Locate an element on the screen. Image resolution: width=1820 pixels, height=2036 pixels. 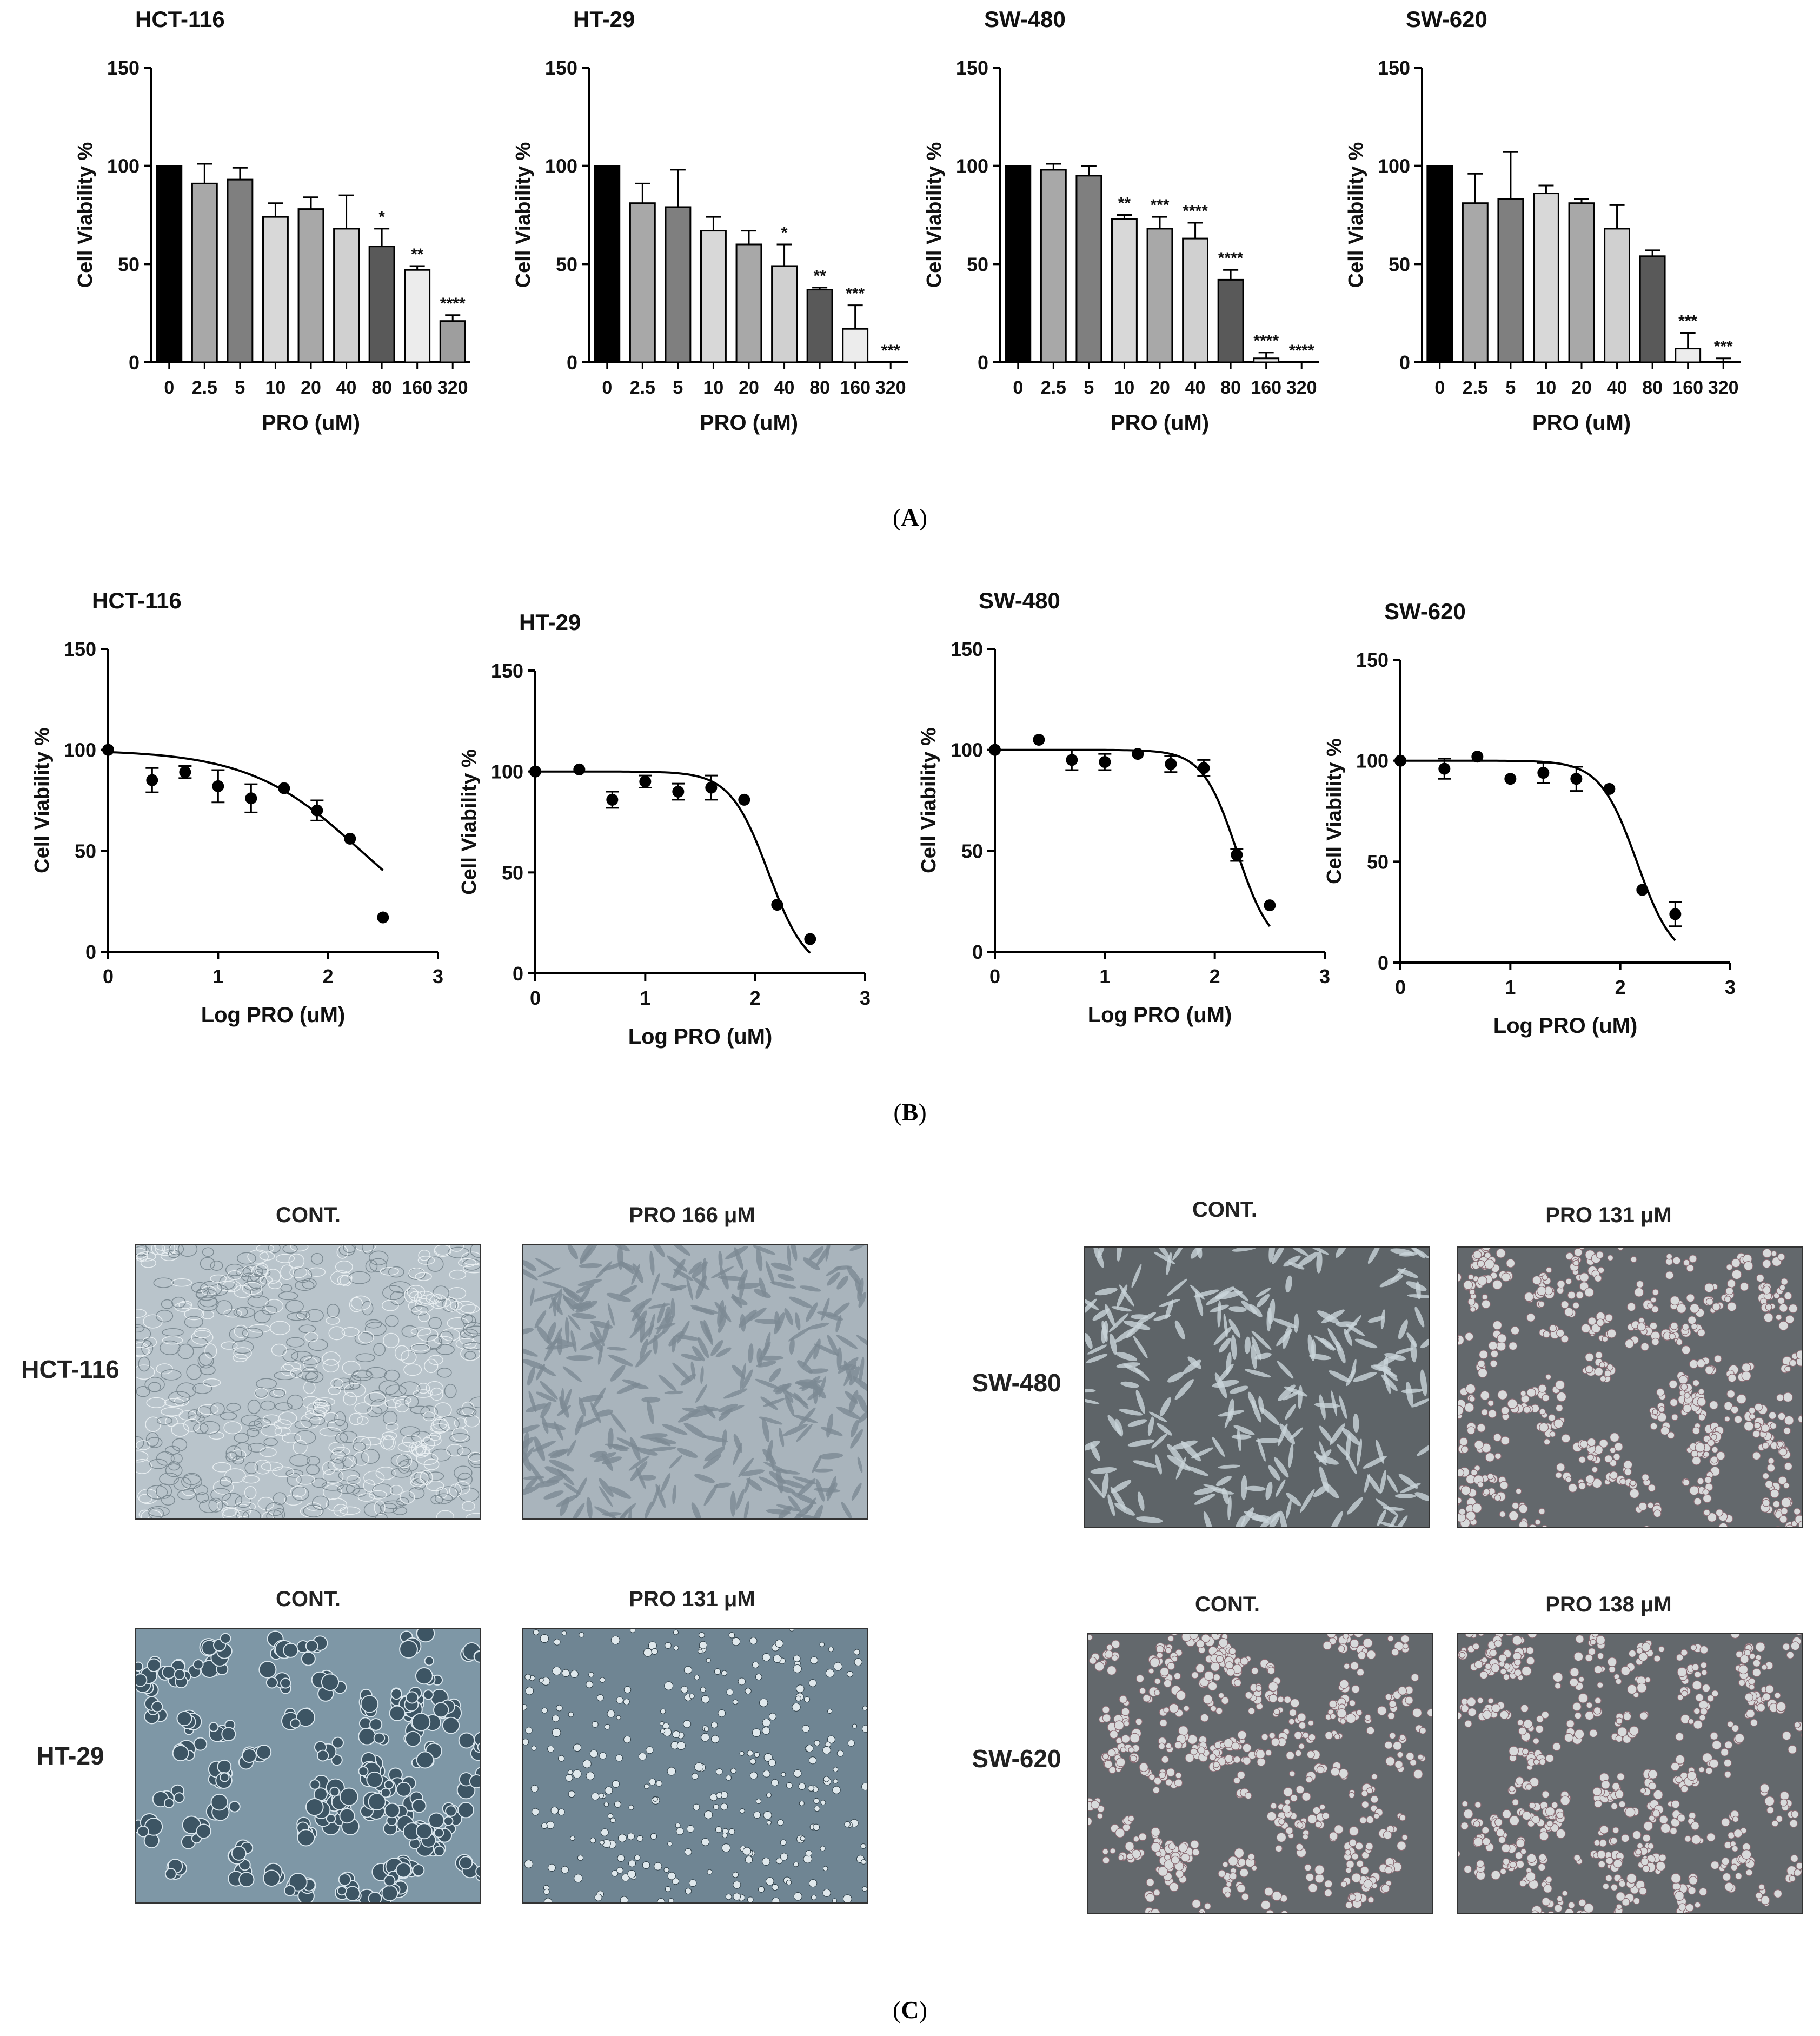
x-tick-label: 40 is located at coordinates (785, 387).